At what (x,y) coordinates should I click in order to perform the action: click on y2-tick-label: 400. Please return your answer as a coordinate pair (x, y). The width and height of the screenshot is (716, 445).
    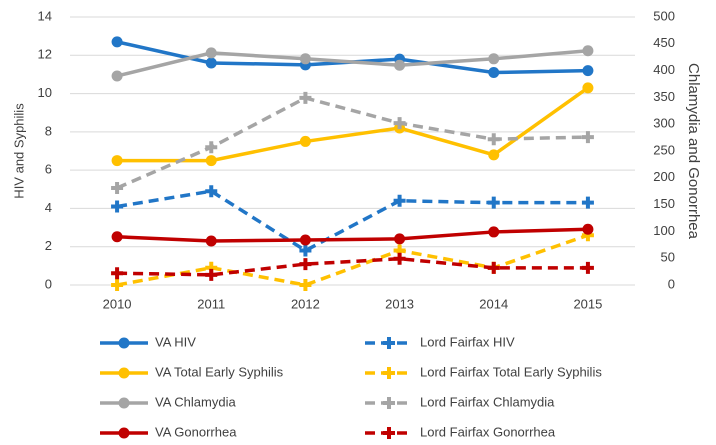
    Looking at the image, I should click on (664, 69).